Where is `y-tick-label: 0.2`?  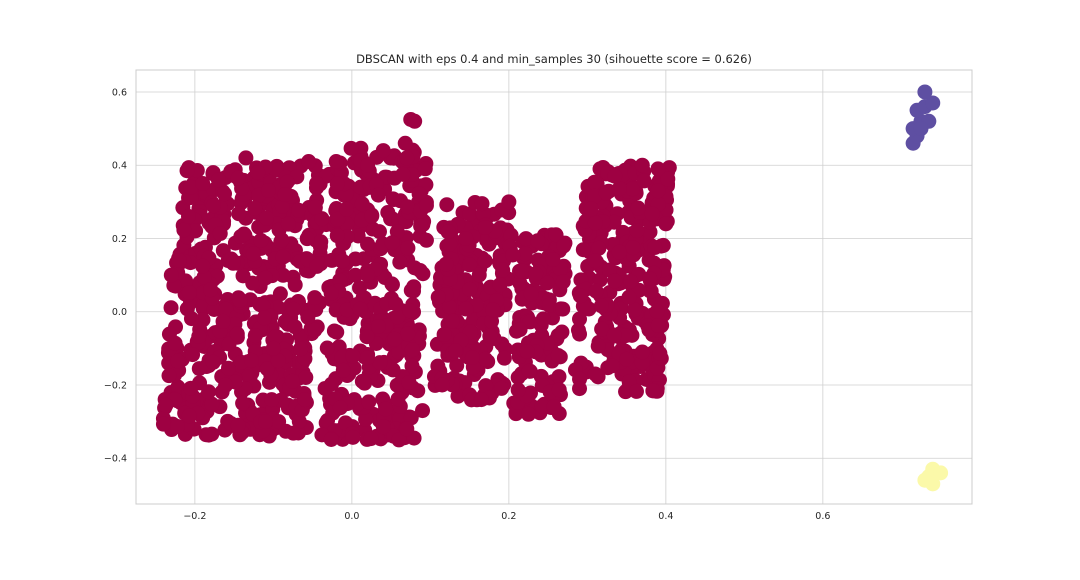 y-tick-label: 0.2 is located at coordinates (119, 239).